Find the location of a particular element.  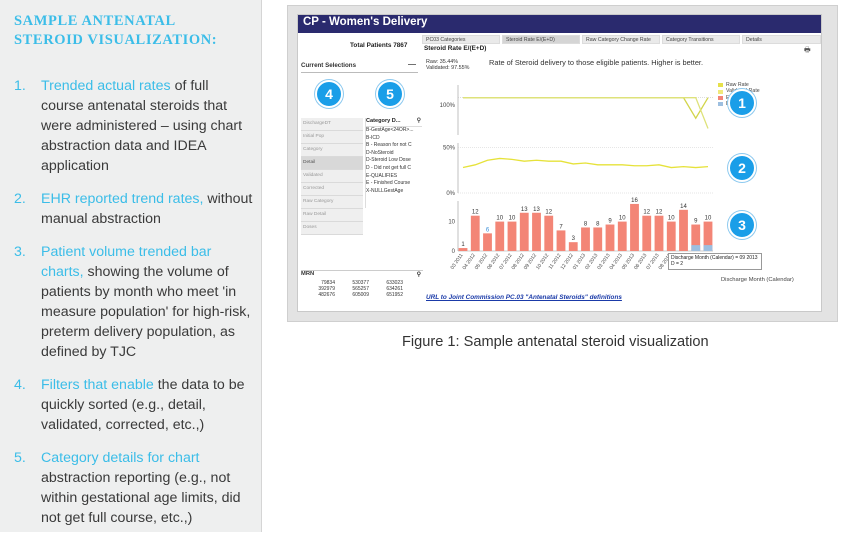

legend-item: Raw Rate is located at coordinates (739, 85).